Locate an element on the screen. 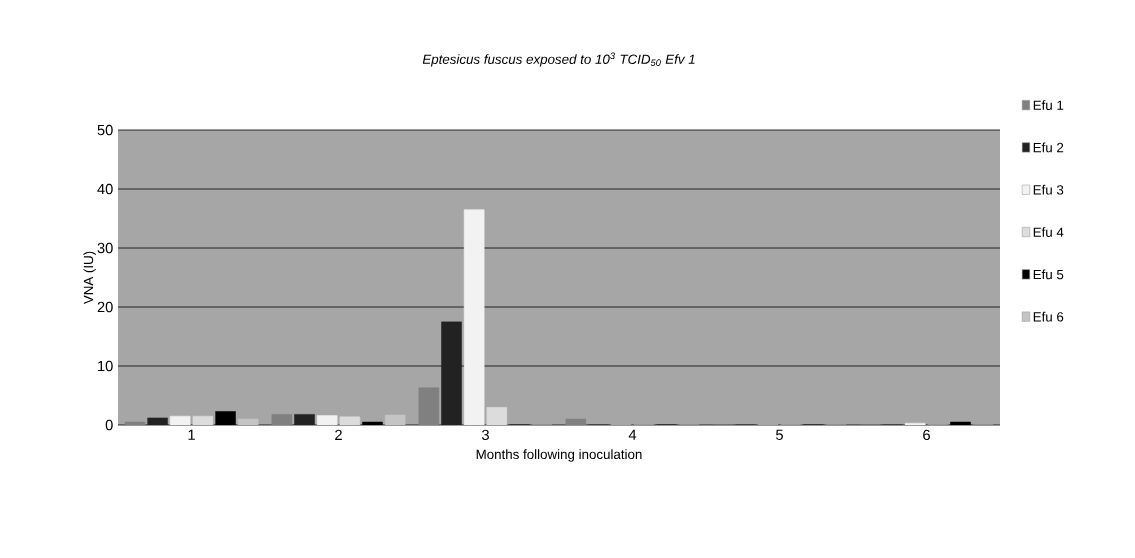 Image resolution: width=1135 pixels, height=558 pixels. y-axis-title: VNA (IU) is located at coordinates (89, 278).